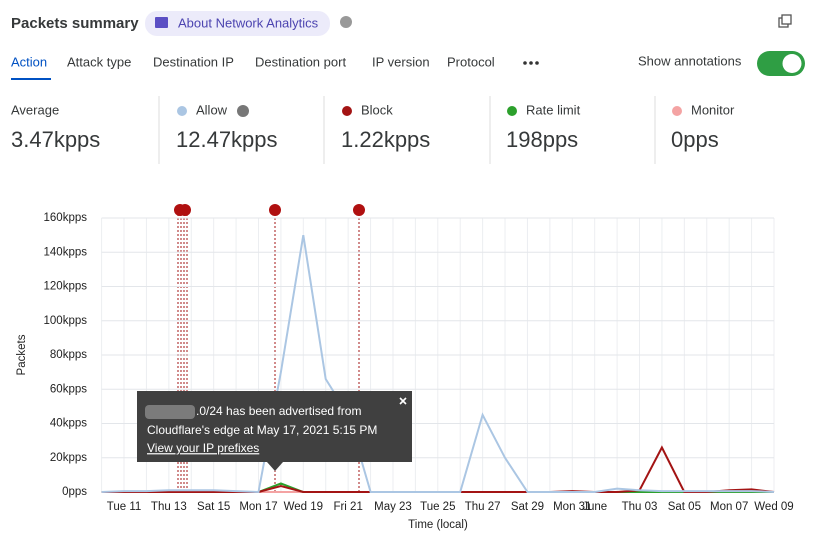 Image resolution: width=816 pixels, height=545 pixels. I want to click on info-icon, so click(243, 111).